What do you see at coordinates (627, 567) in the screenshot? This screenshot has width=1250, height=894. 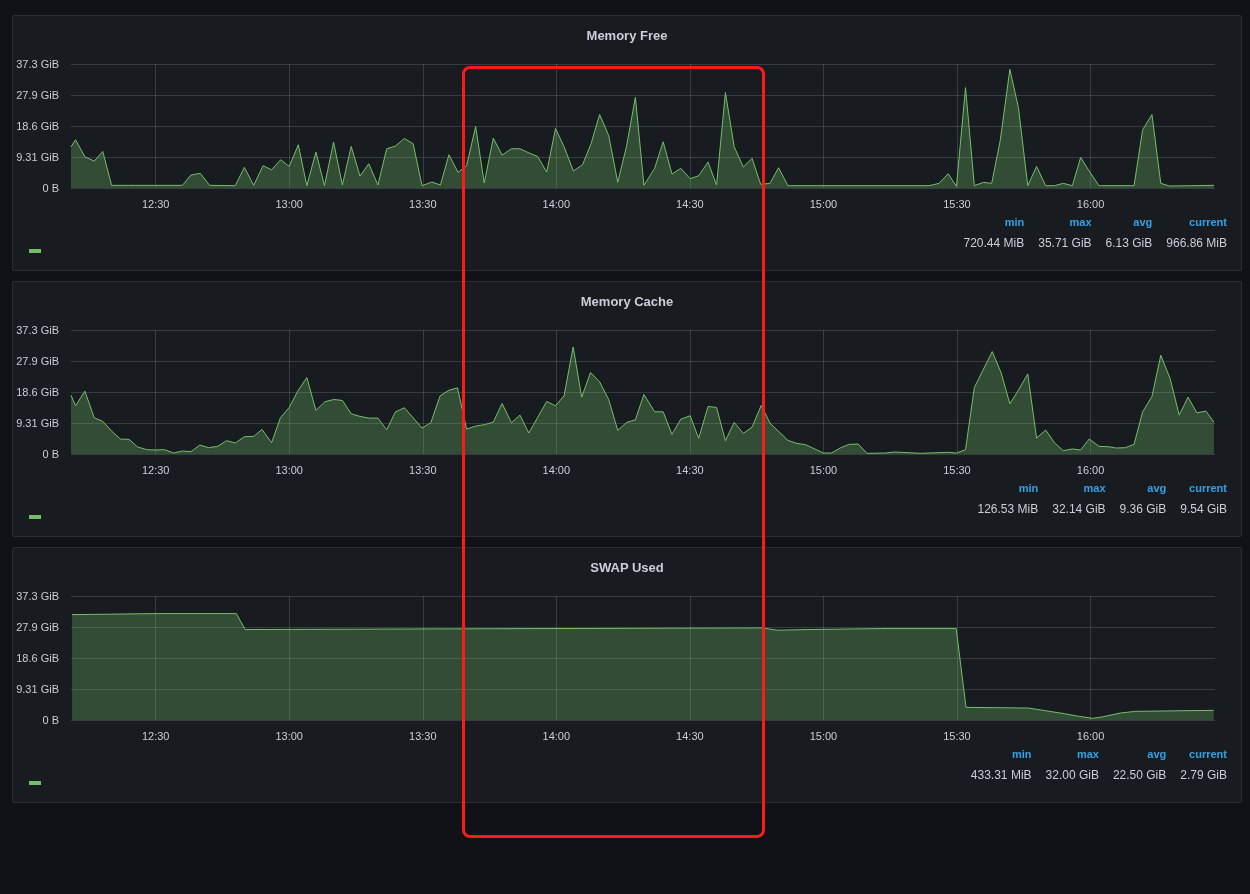 I see `chart-title: SWAP Used` at bounding box center [627, 567].